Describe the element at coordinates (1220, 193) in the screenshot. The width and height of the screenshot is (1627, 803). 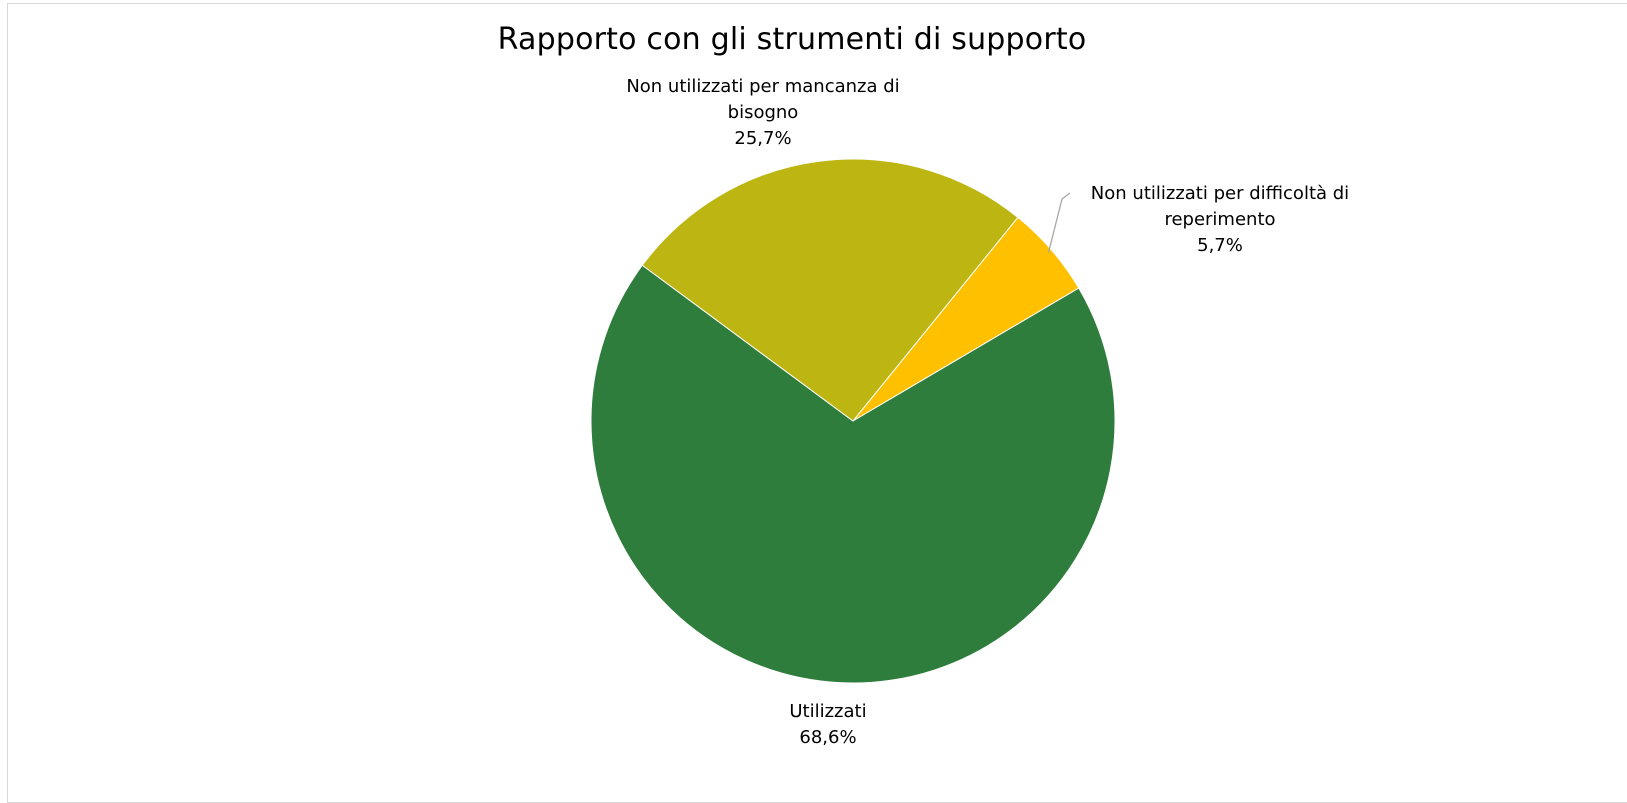
I see `slice-category-line: Non utilizzati per difficoltà di` at that location.